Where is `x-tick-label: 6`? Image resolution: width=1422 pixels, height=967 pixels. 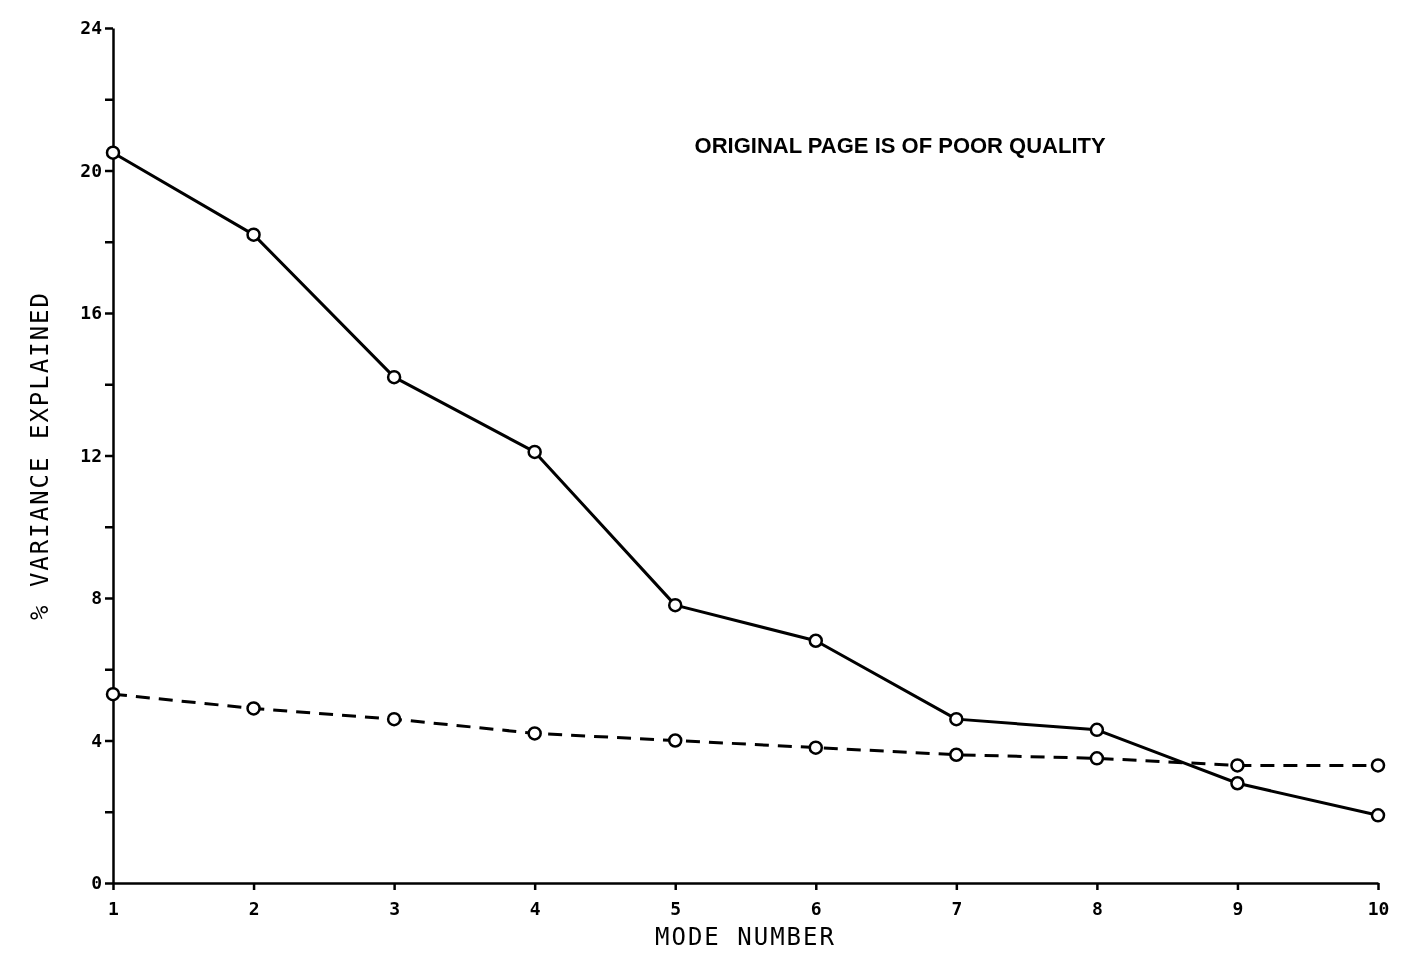
x-tick-label: 6 is located at coordinates (816, 908).